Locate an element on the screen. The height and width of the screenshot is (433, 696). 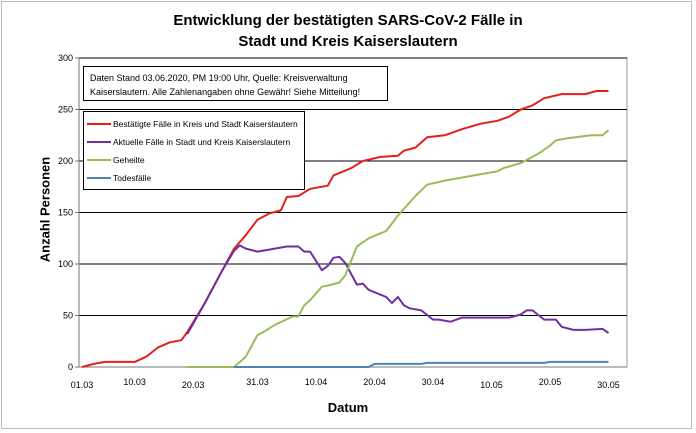
x-tick-label: 10.05 is located at coordinates (491, 385).